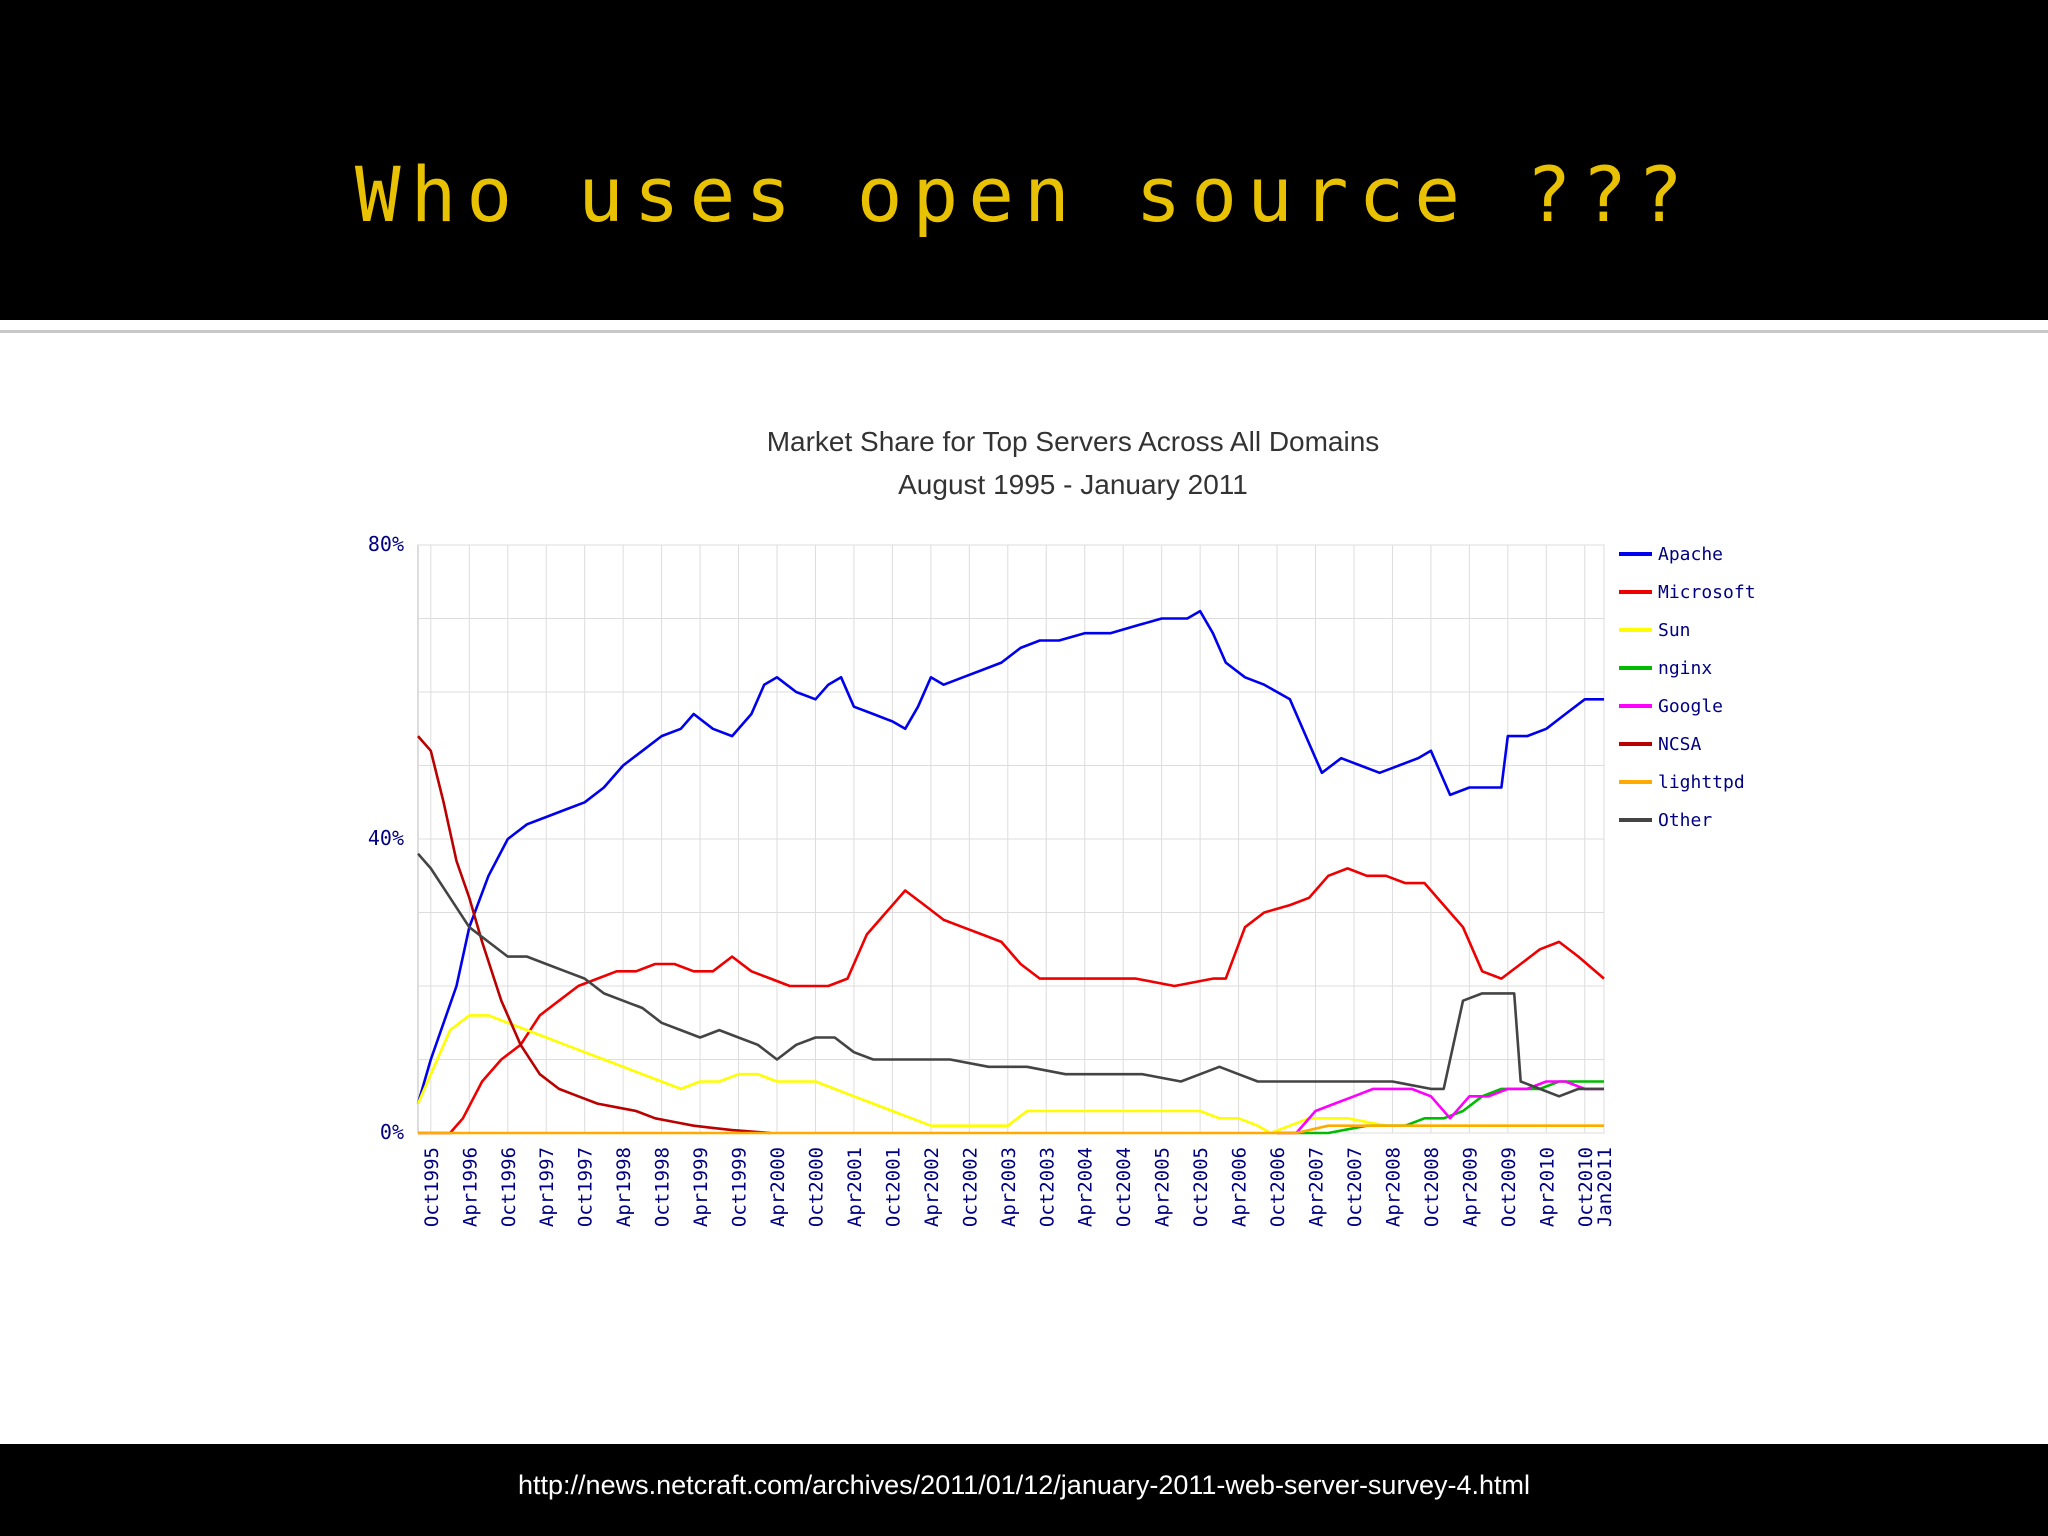 This screenshot has height=1536, width=2048. What do you see at coordinates (1685, 668) in the screenshot?
I see `legend-label: nginx` at bounding box center [1685, 668].